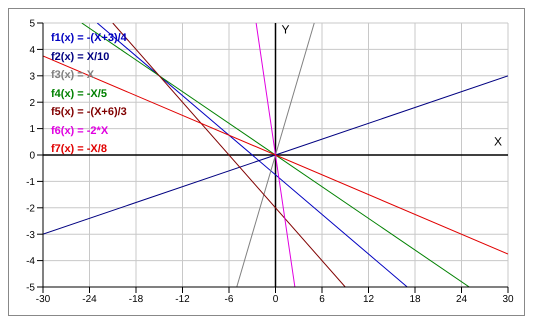 The image size is (533, 324). I want to click on y-tick-label: -3, so click(31, 235).